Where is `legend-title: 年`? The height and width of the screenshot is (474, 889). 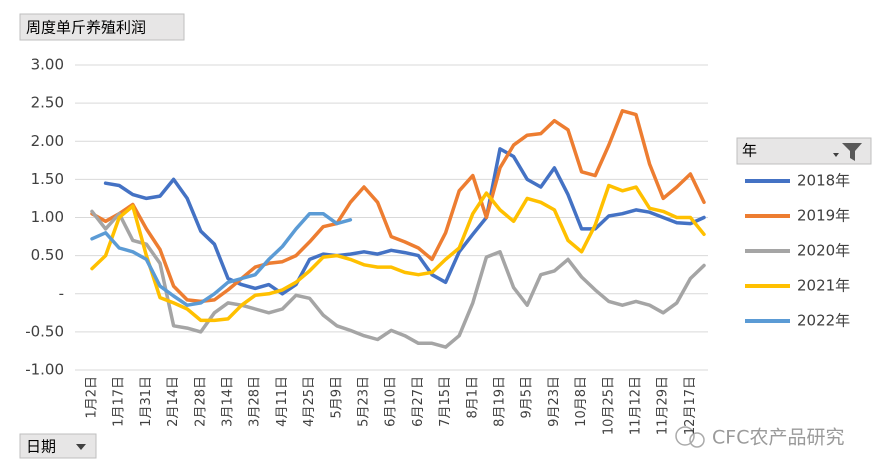 legend-title: 年 is located at coordinates (749, 151).